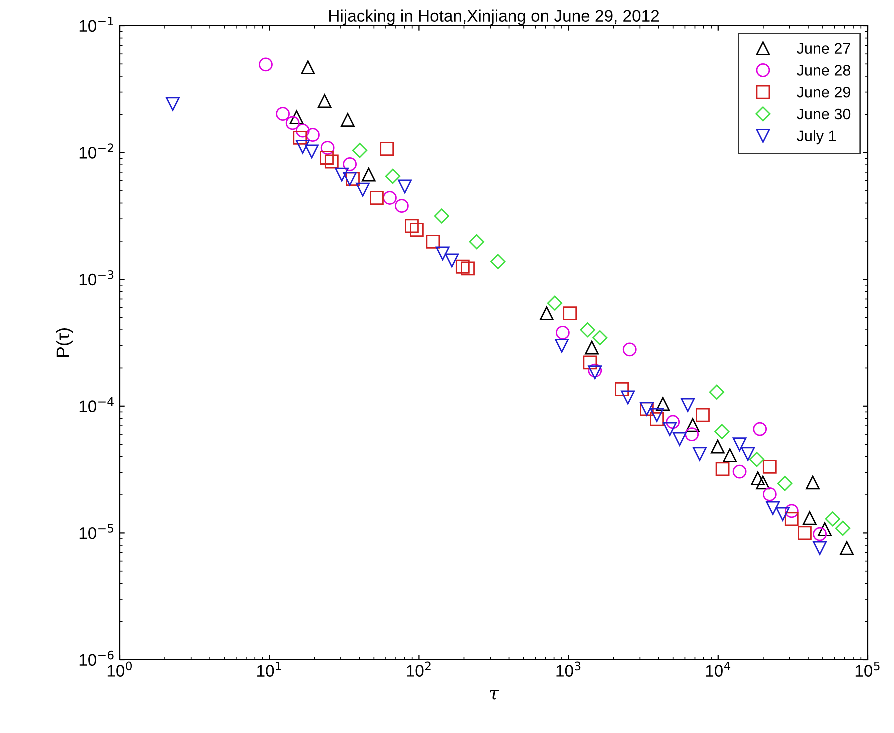 The image size is (894, 733). Describe the element at coordinates (65, 343) in the screenshot. I see `y-axis-title: P(τ)` at that location.